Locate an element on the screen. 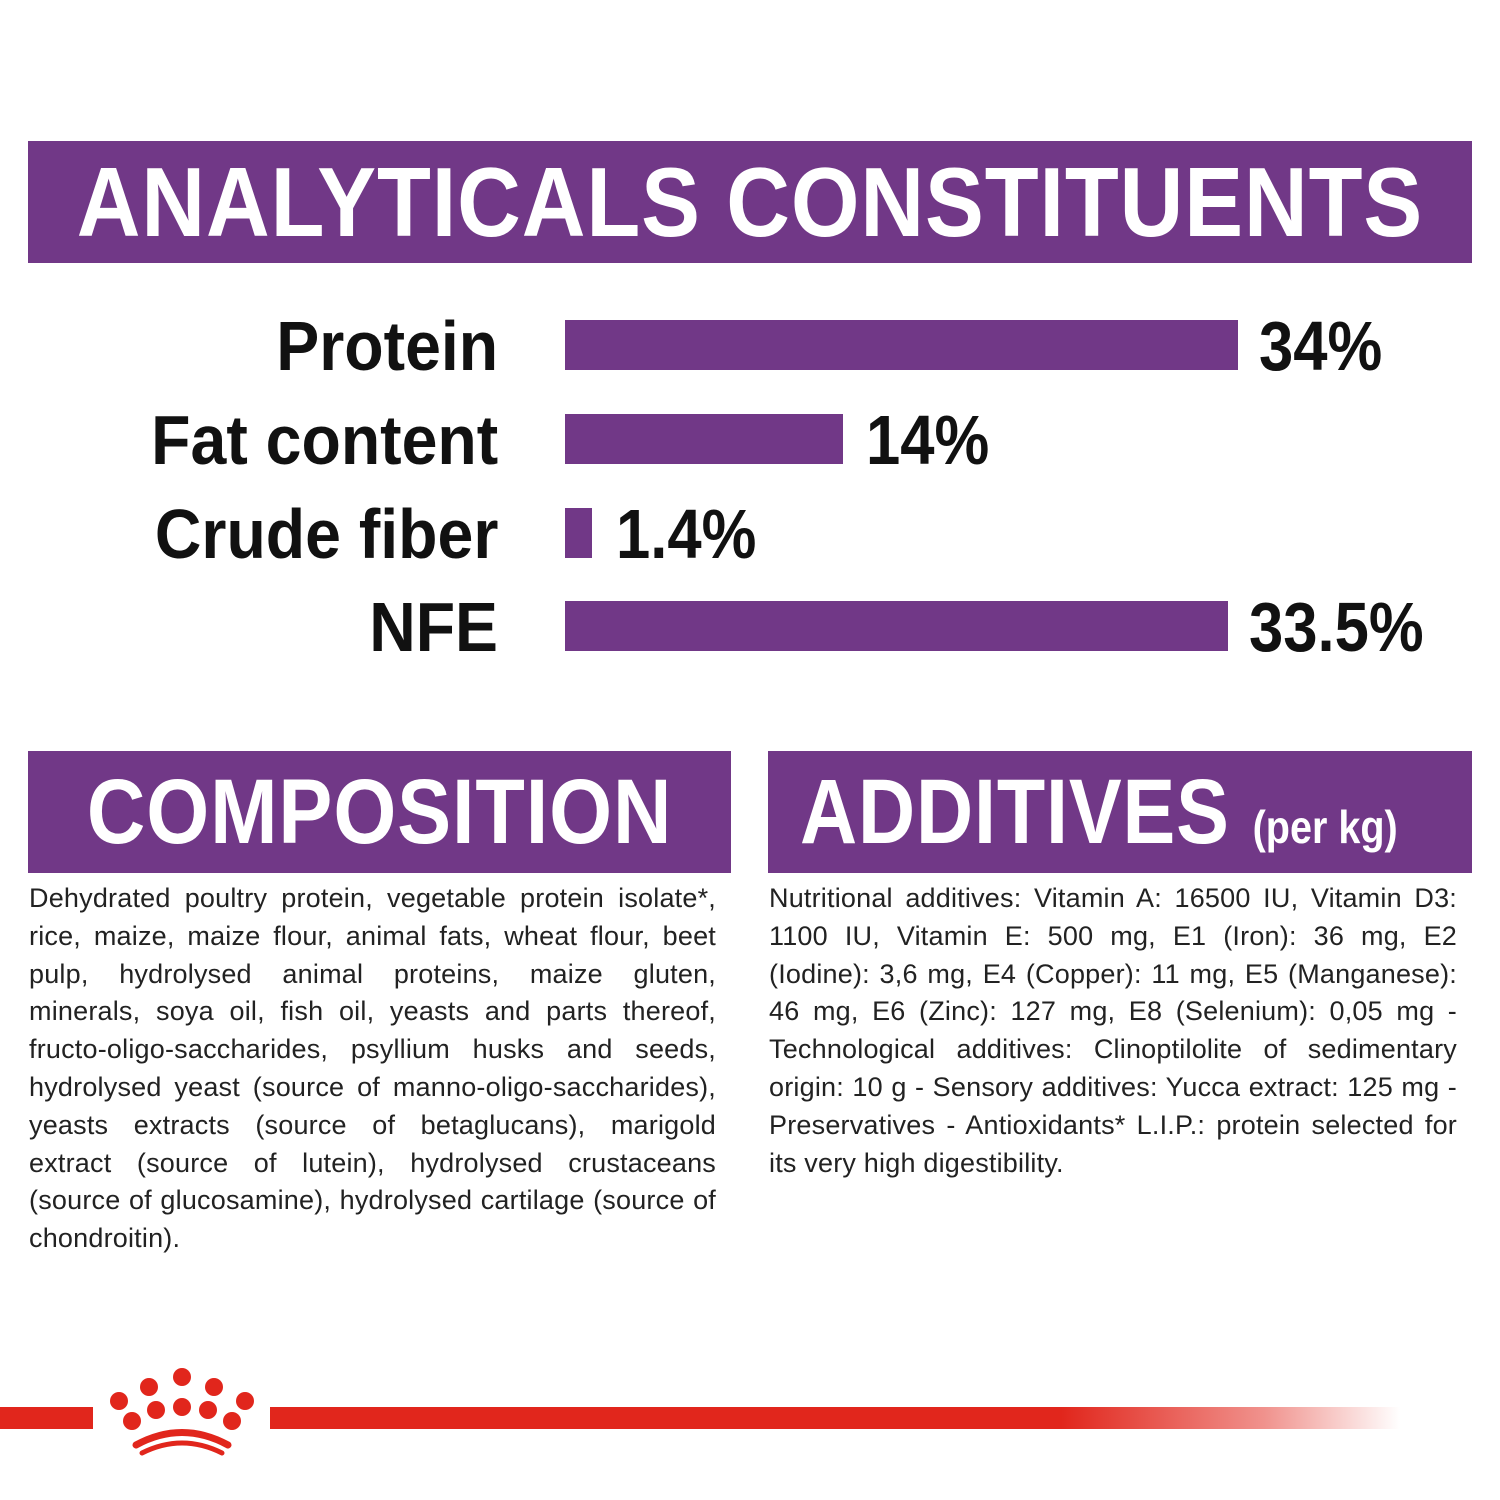 The image size is (1500, 1500). value-label: 1.4% is located at coordinates (686, 534).